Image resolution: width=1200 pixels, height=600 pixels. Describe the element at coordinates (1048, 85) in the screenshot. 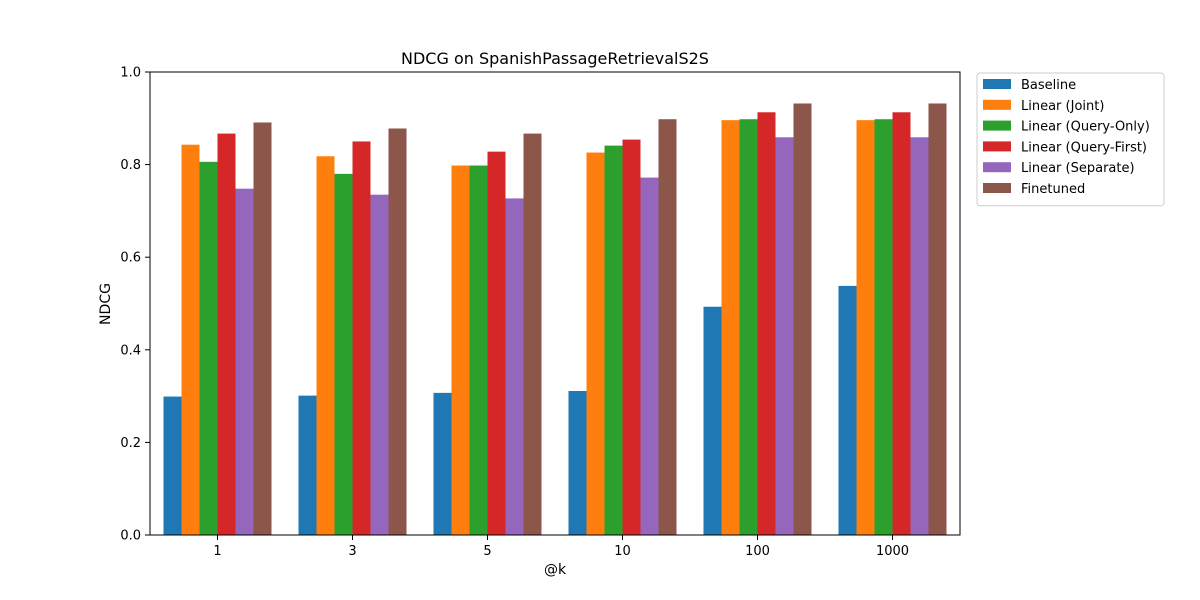

I see `legend-label: Baseline` at that location.